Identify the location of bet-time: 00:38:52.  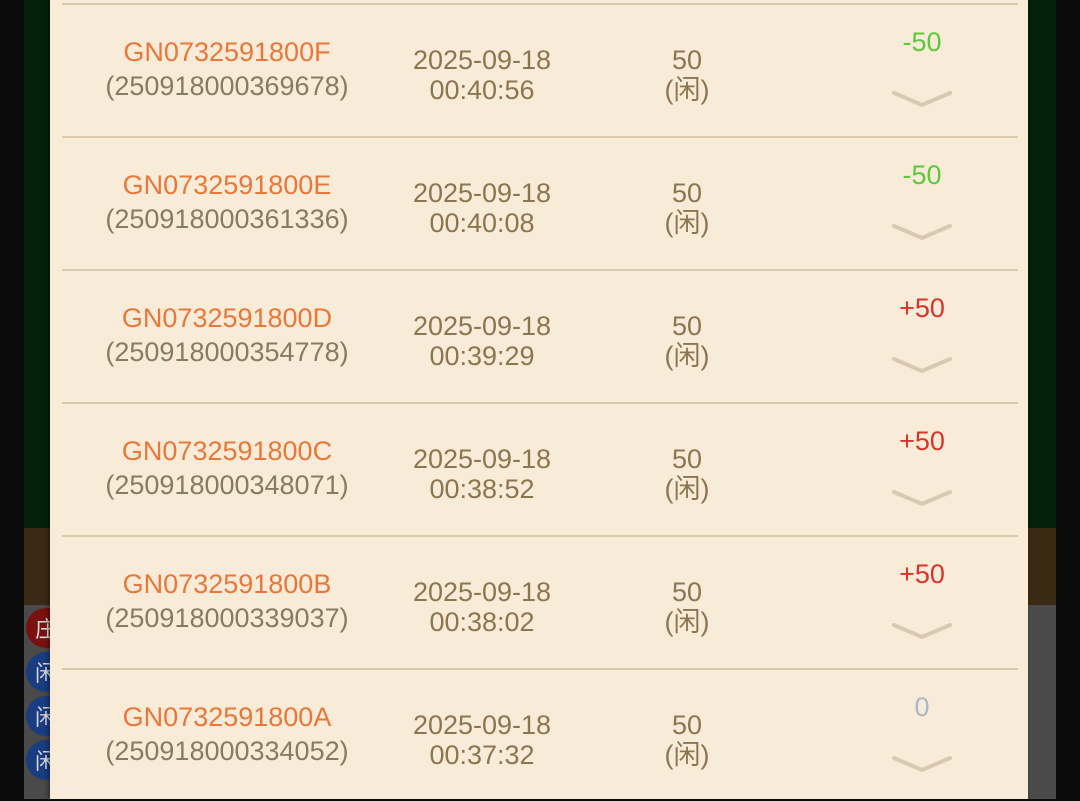
(482, 489).